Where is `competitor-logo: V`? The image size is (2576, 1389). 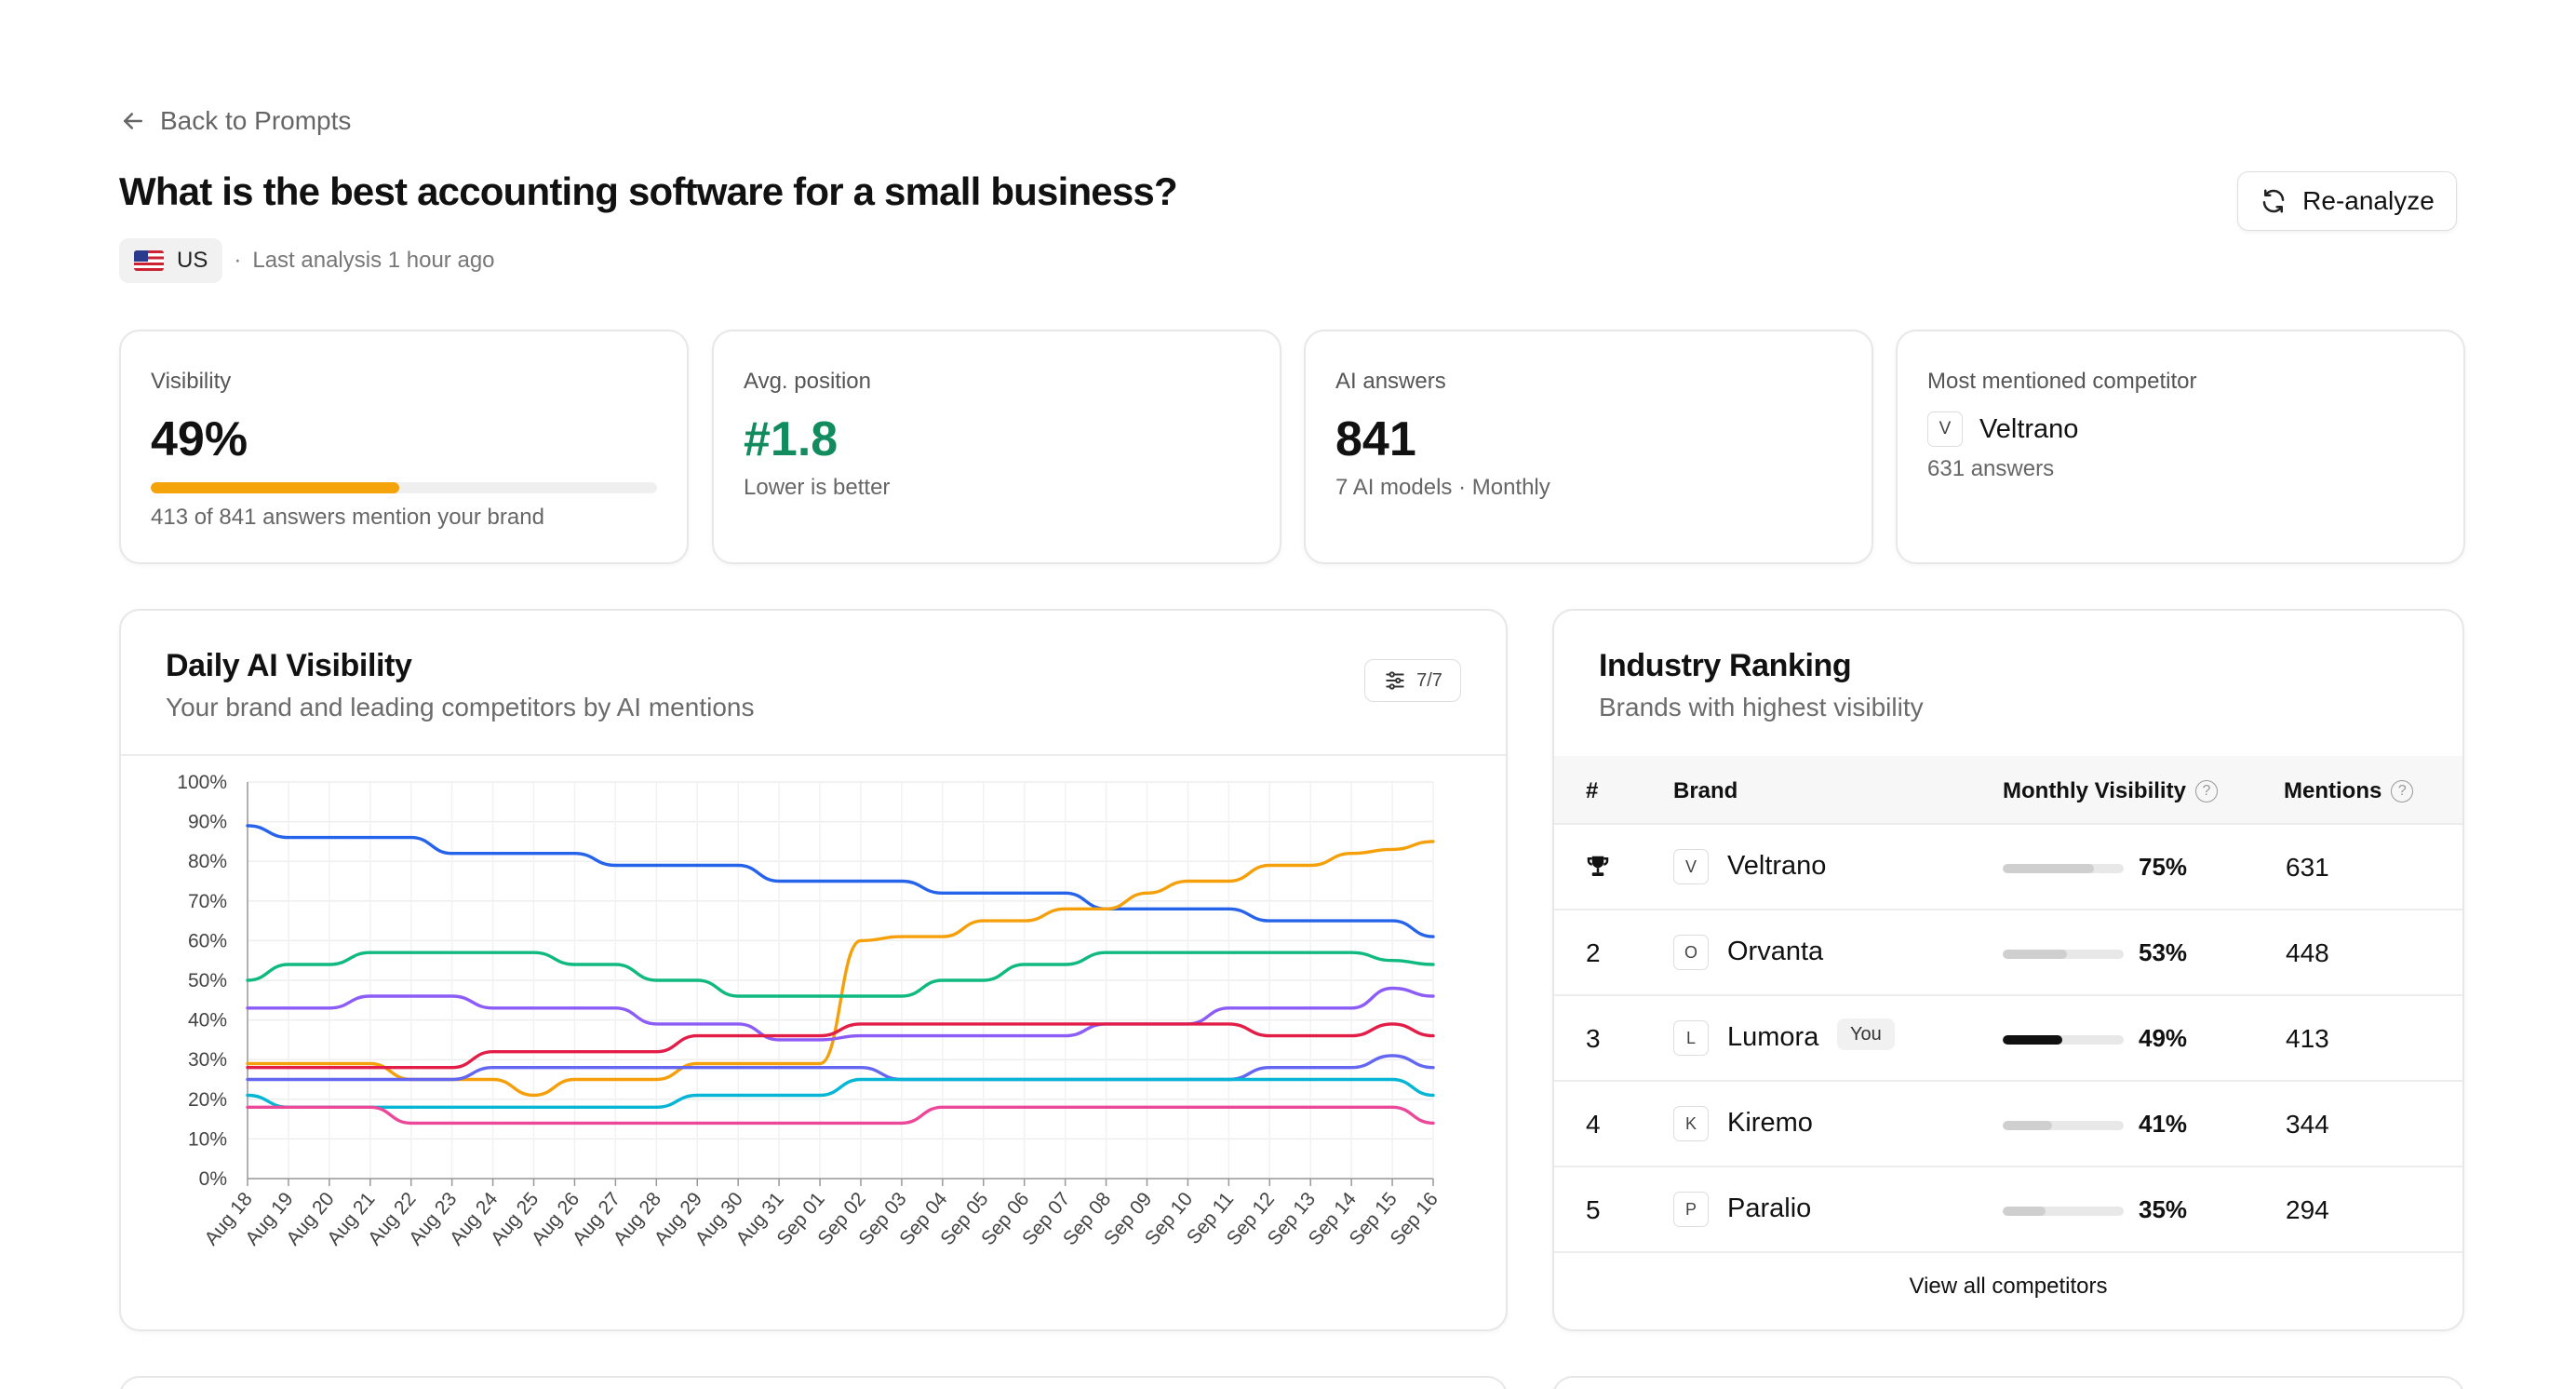 competitor-logo: V is located at coordinates (1945, 429).